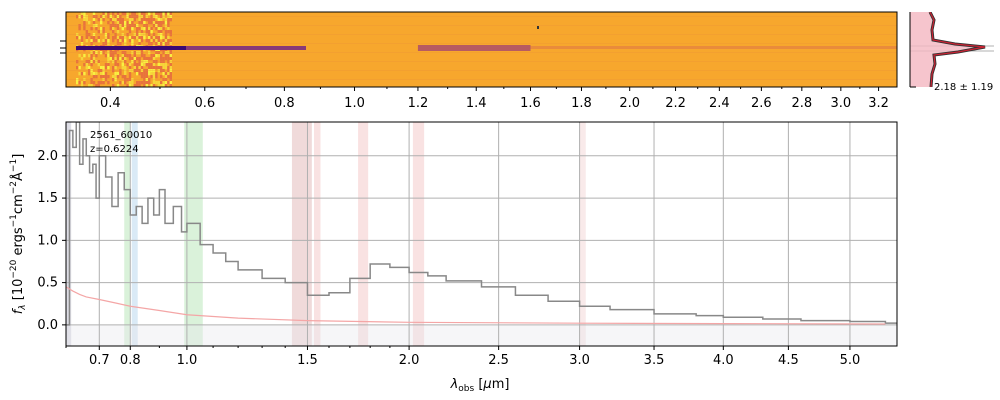 The image size is (1000, 400). I want to click on x-tick-label: 3.0, so click(579, 360).